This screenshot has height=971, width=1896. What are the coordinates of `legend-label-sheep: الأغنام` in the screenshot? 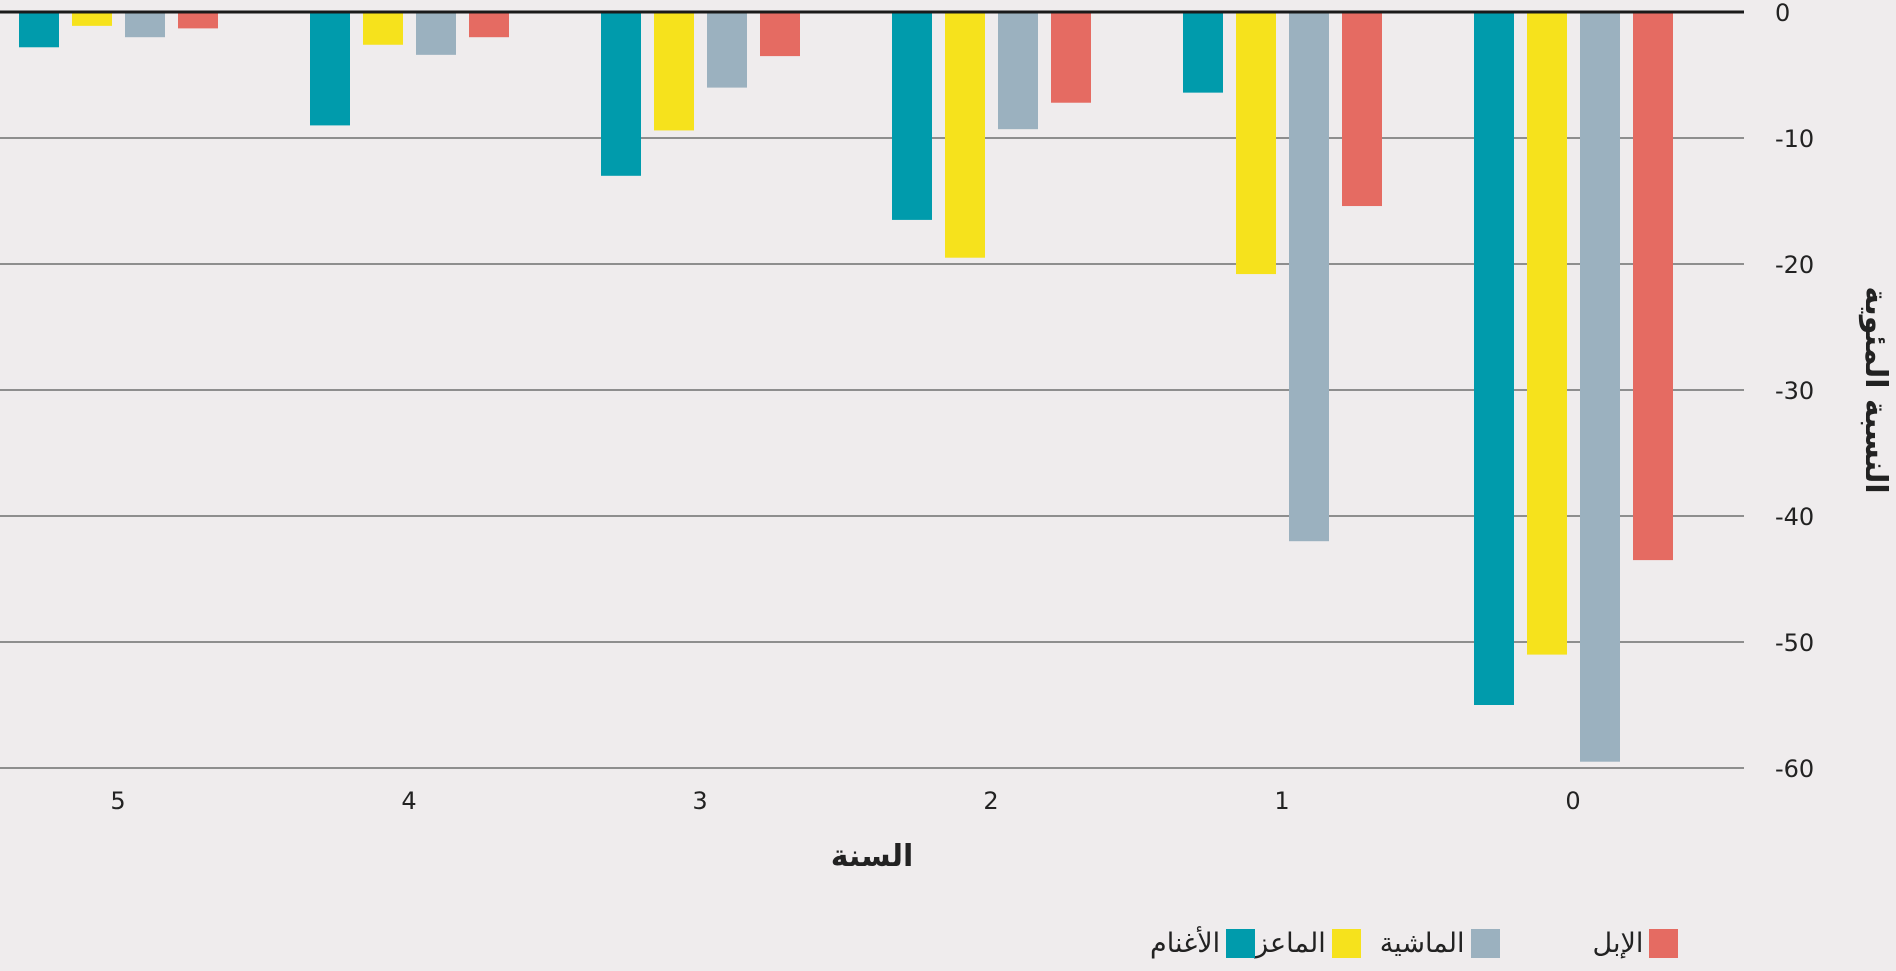 It's located at (1185, 943).